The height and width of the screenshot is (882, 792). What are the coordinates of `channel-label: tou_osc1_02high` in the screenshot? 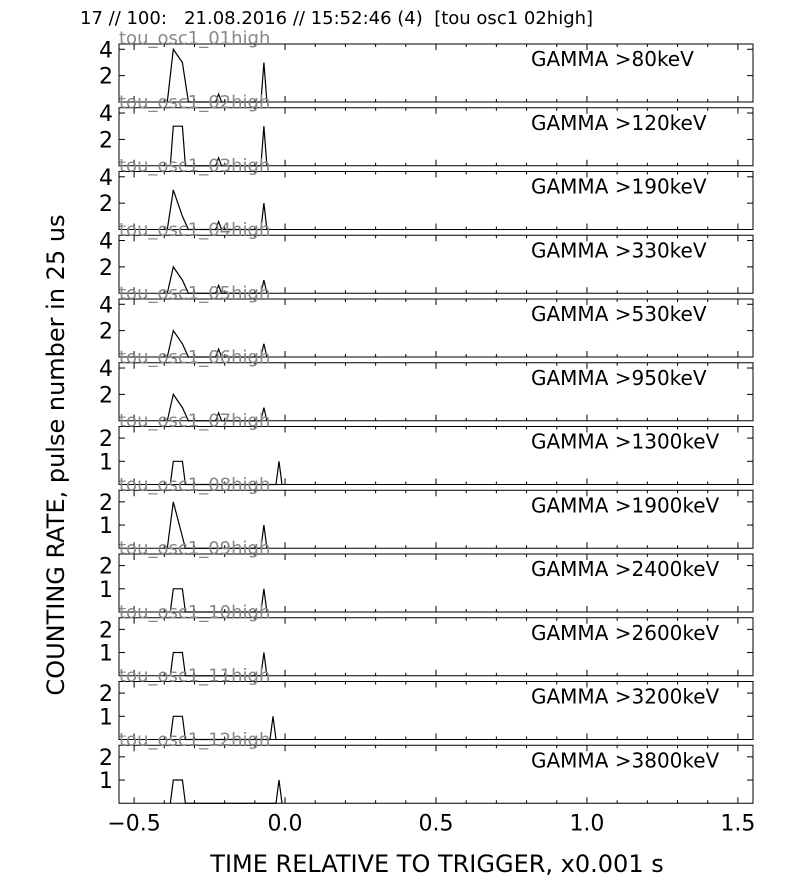 It's located at (194, 102).